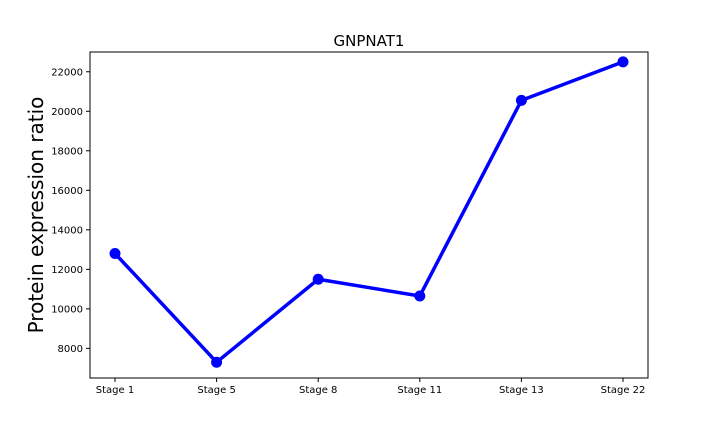  I want to click on y-tick-label: 14000, so click(67, 230).